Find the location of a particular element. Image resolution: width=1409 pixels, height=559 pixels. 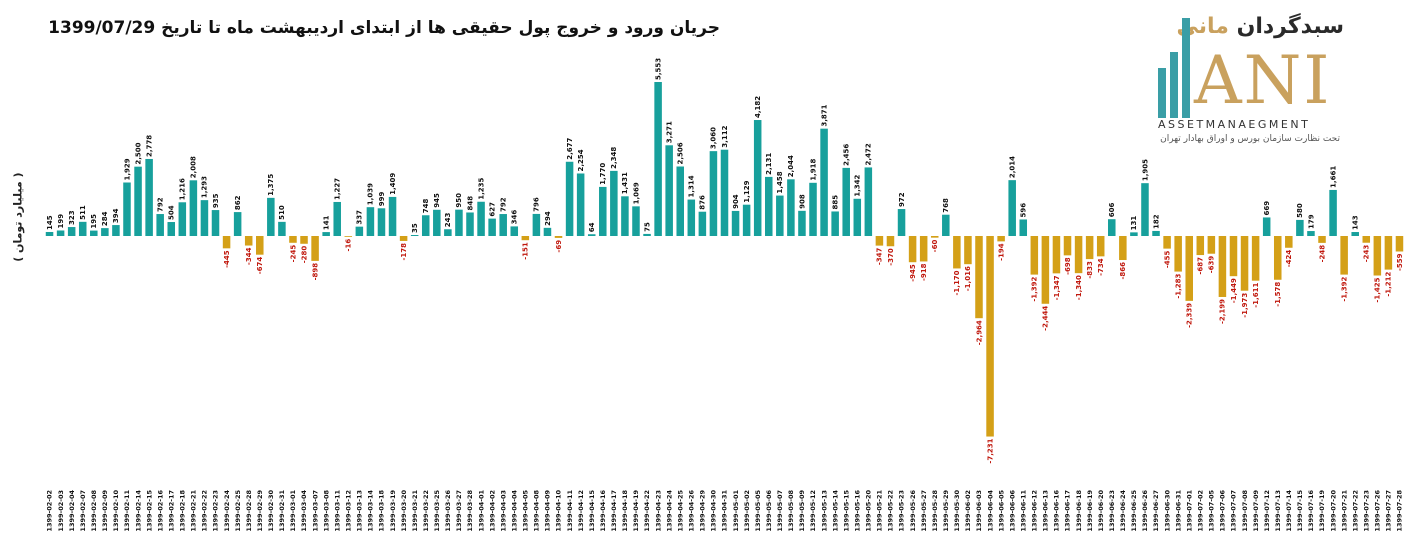

value-label-1399-03-12: -16 is located at coordinates (349, 245).